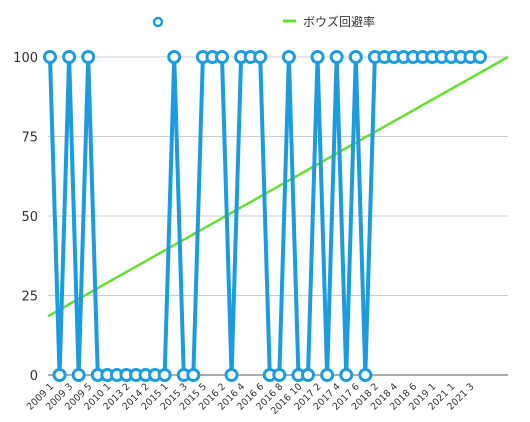  I want to click on y-tick-label: 25, so click(29, 297).